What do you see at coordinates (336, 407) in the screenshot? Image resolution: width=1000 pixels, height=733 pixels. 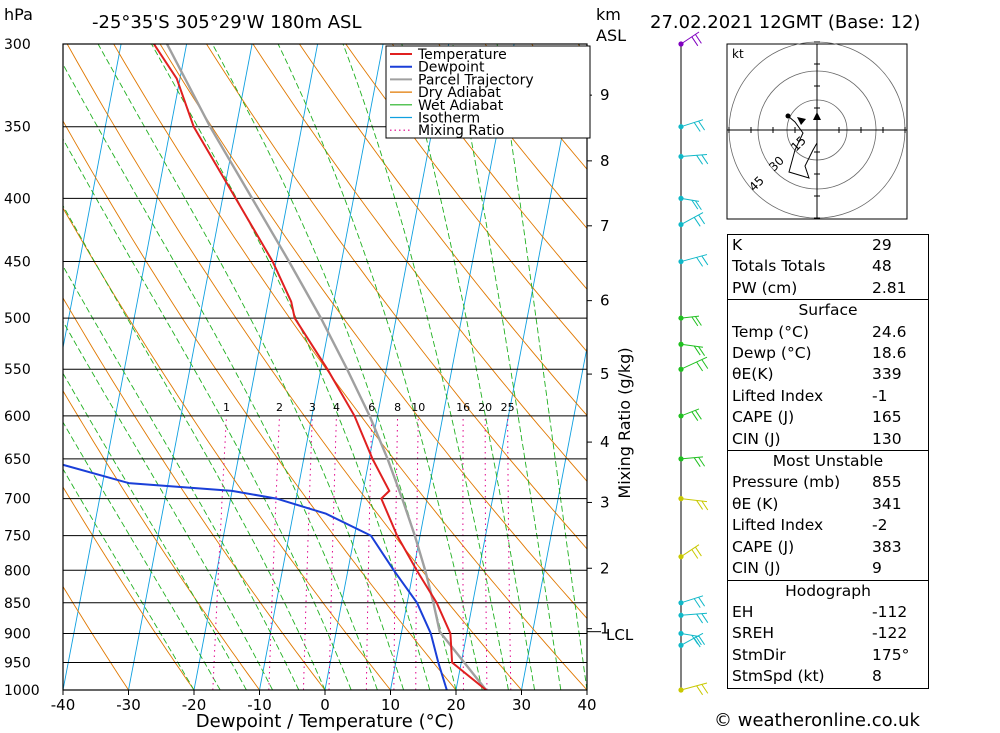 I see `mixing-ratio-tick-label: 4` at bounding box center [336, 407].